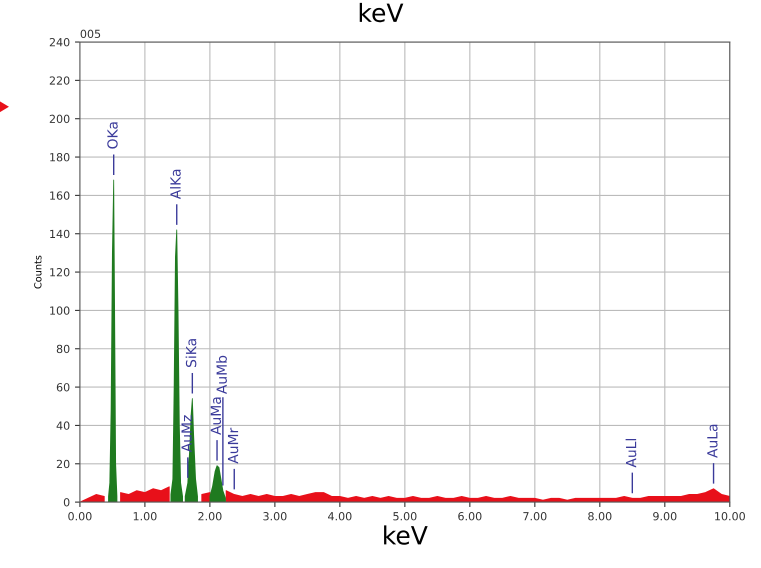 This screenshot has width=761, height=568. I want to click on x-tick-label: 5.00, so click(404, 516).